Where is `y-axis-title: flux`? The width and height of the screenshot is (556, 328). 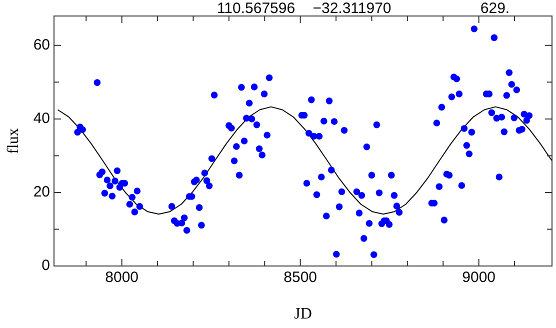 y-axis-title: flux is located at coordinates (13, 141).